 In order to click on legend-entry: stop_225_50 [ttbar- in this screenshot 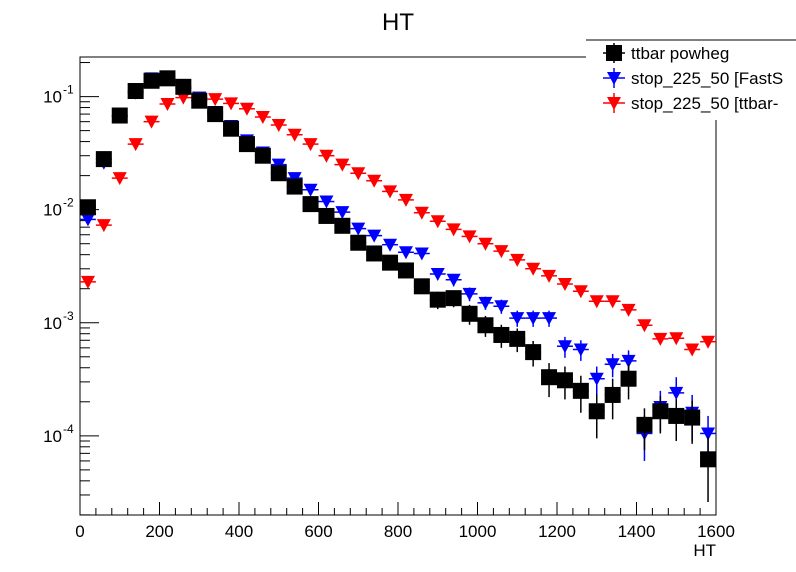, I will do `click(690, 103)`.